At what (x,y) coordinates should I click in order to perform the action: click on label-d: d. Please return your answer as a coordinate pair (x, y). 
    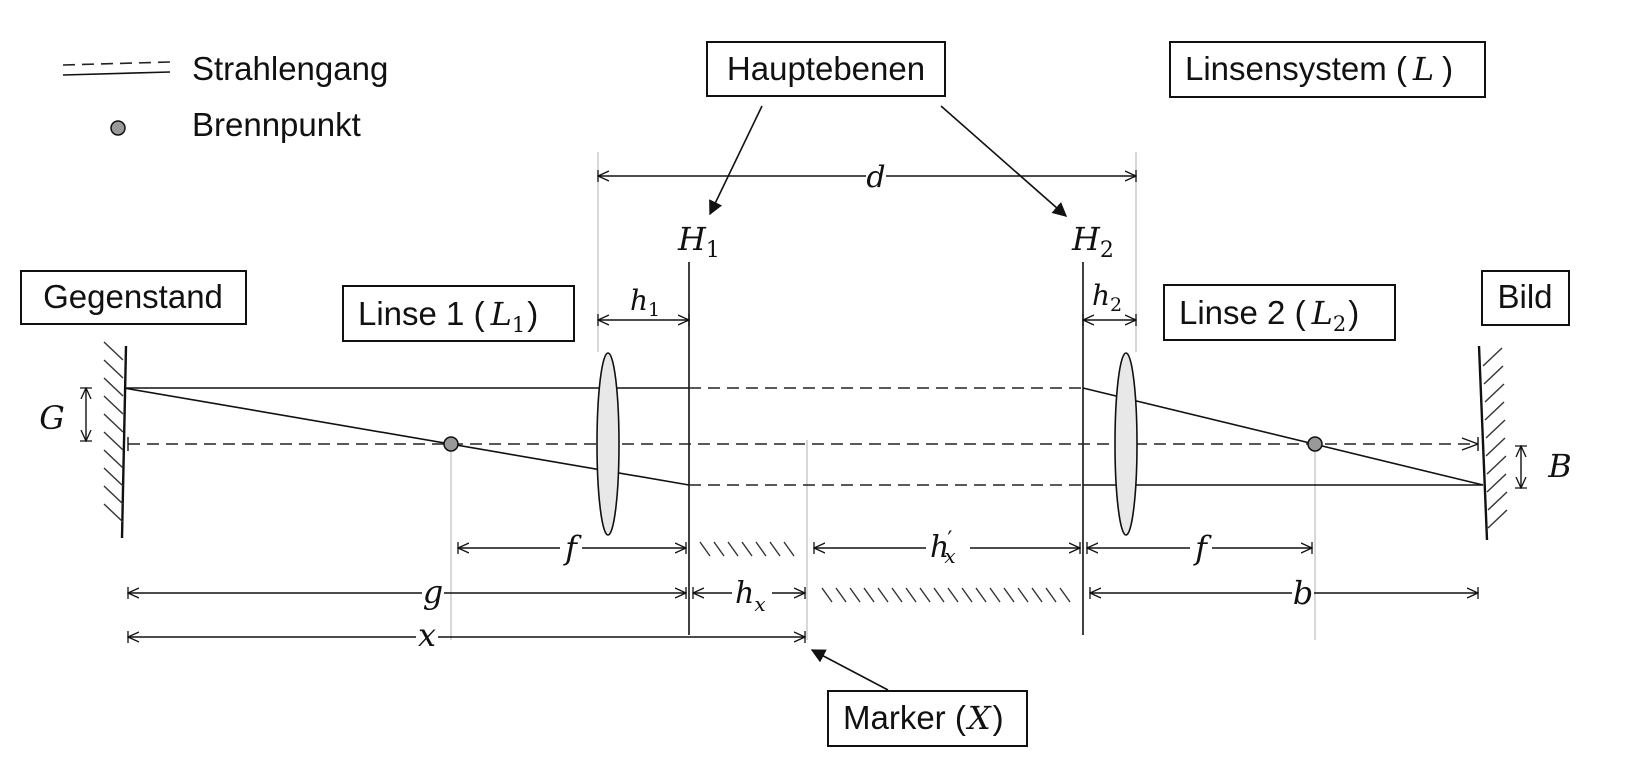
    Looking at the image, I should click on (875, 177).